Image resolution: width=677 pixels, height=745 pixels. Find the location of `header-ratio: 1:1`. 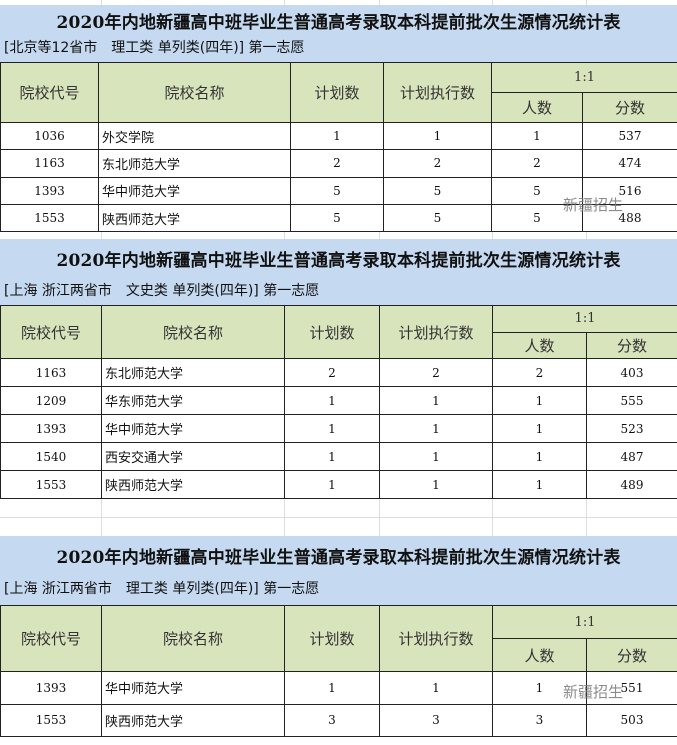

header-ratio: 1:1 is located at coordinates (583, 77).